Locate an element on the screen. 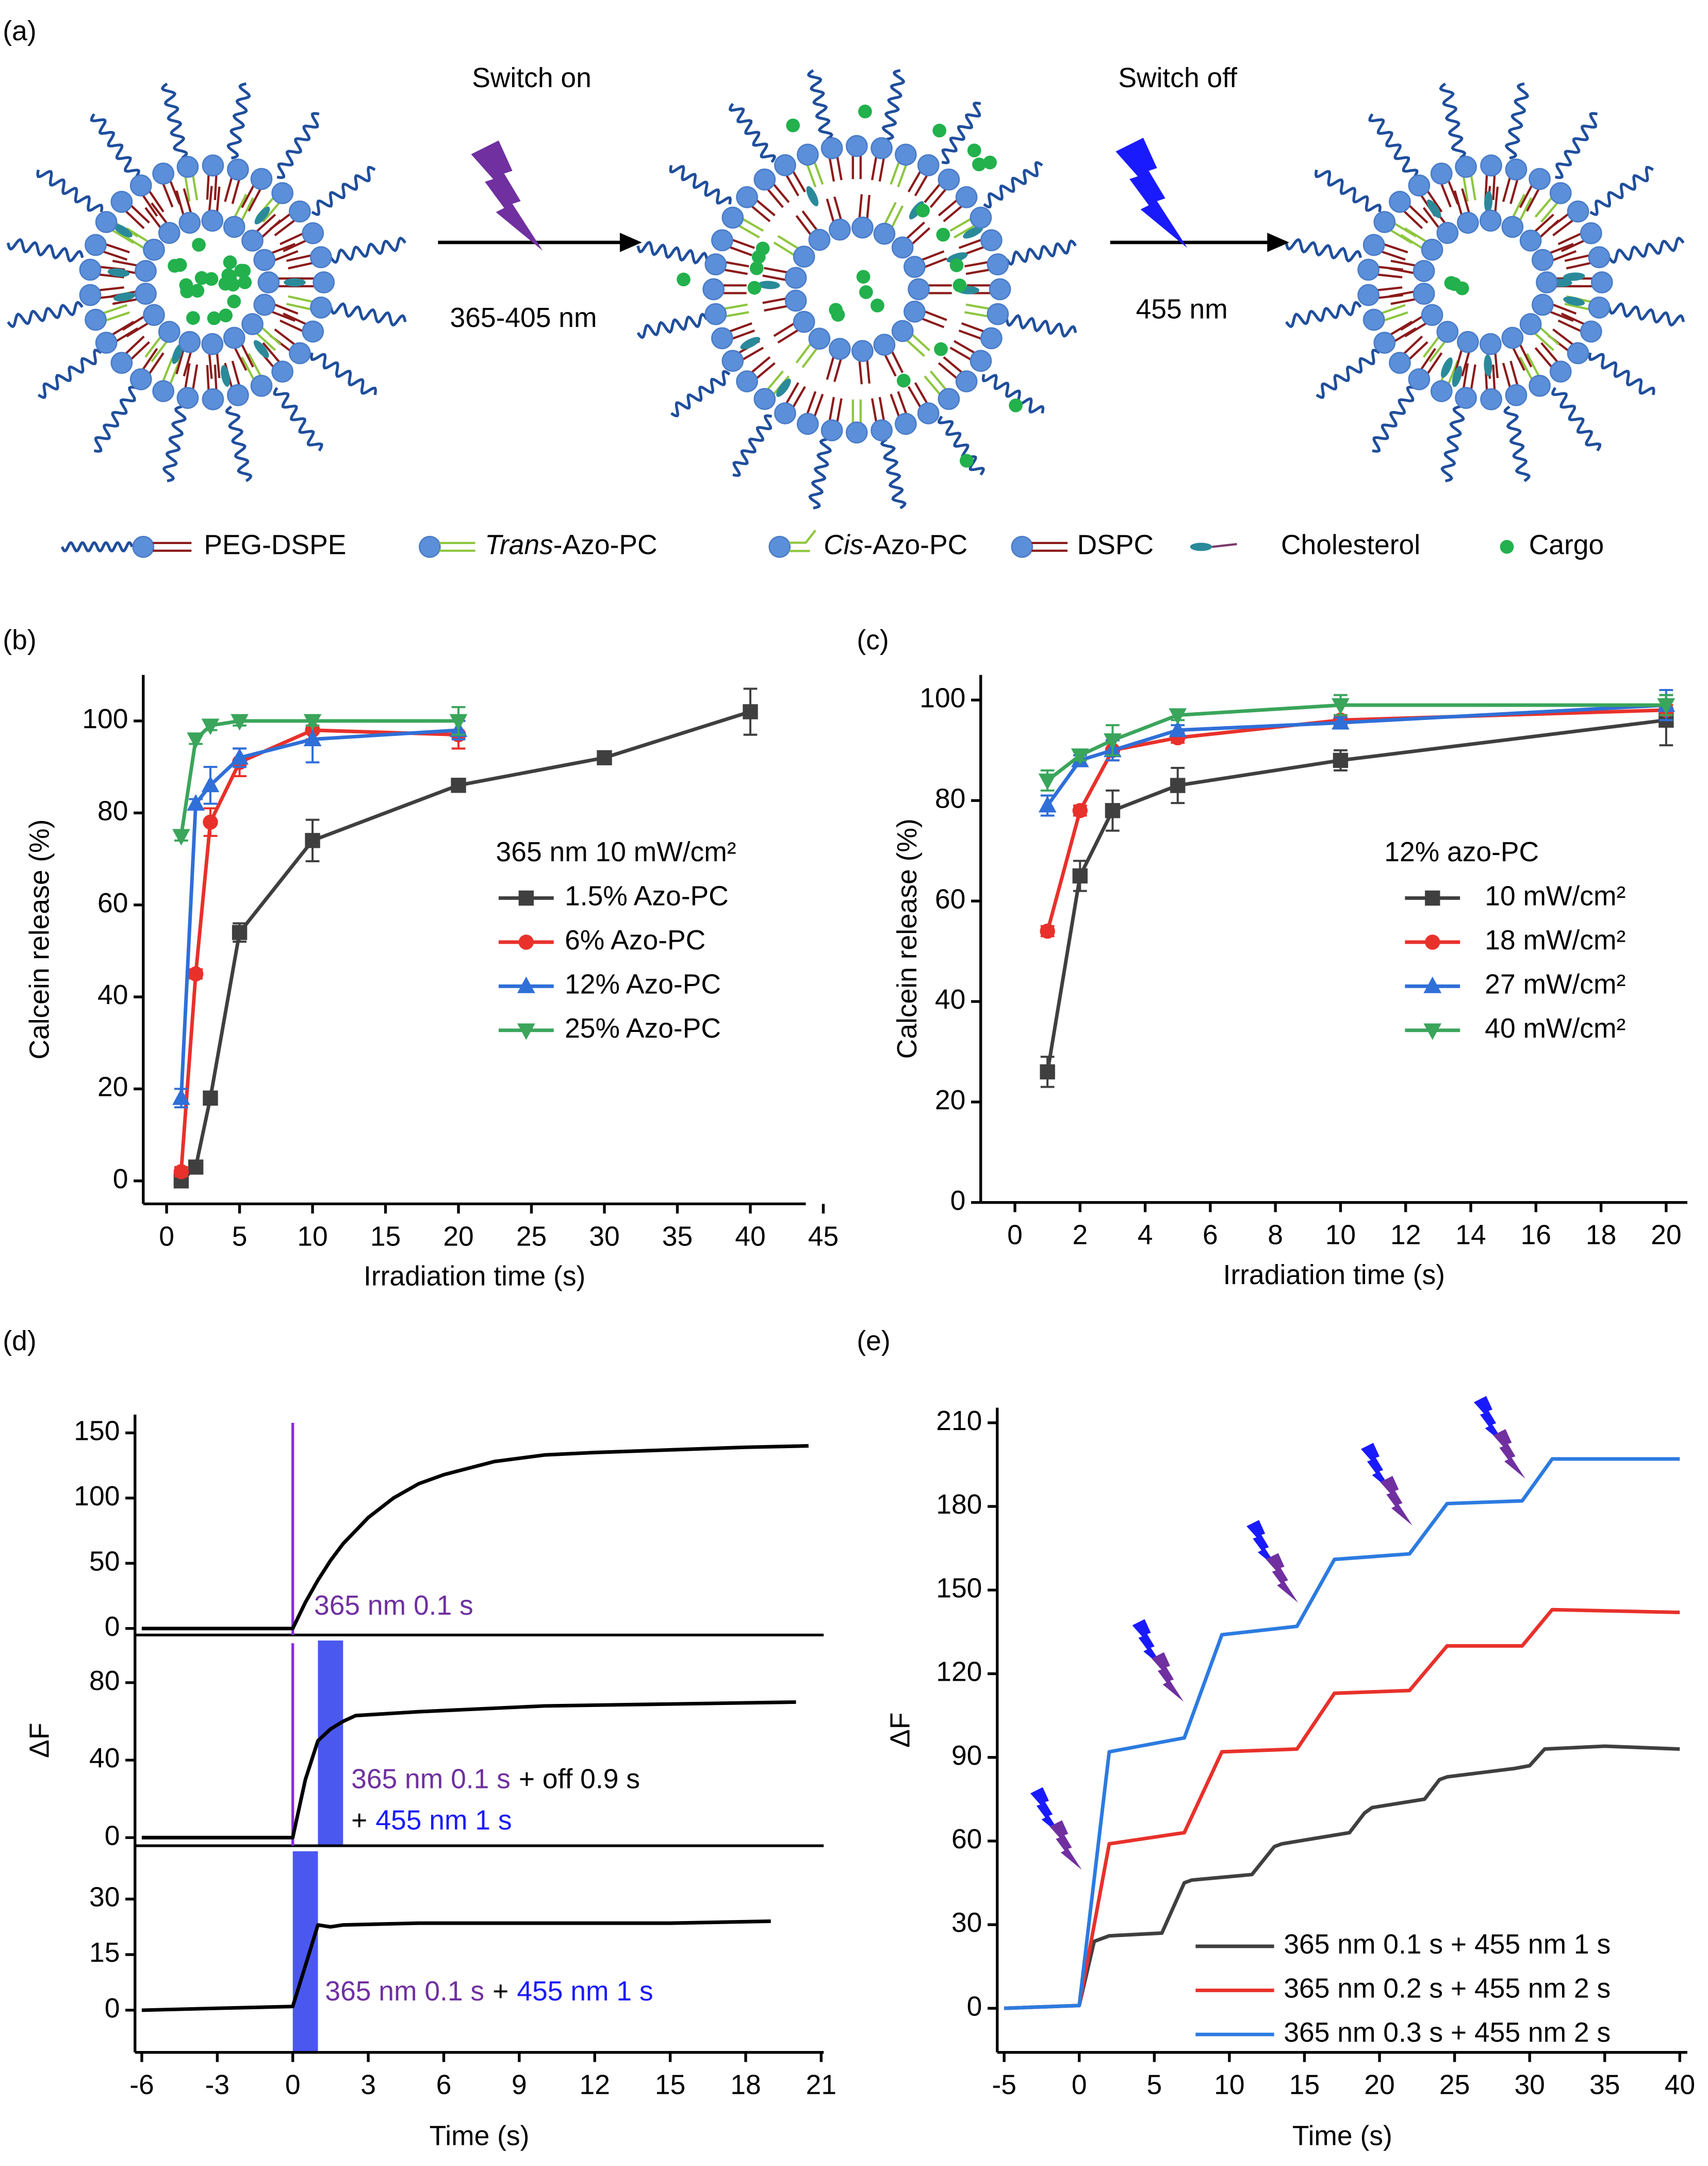 Image resolution: width=1708 pixels, height=2166 pixels. legend-label: 365 nm 0.1 s + 455 nm 1 s is located at coordinates (1447, 1944).